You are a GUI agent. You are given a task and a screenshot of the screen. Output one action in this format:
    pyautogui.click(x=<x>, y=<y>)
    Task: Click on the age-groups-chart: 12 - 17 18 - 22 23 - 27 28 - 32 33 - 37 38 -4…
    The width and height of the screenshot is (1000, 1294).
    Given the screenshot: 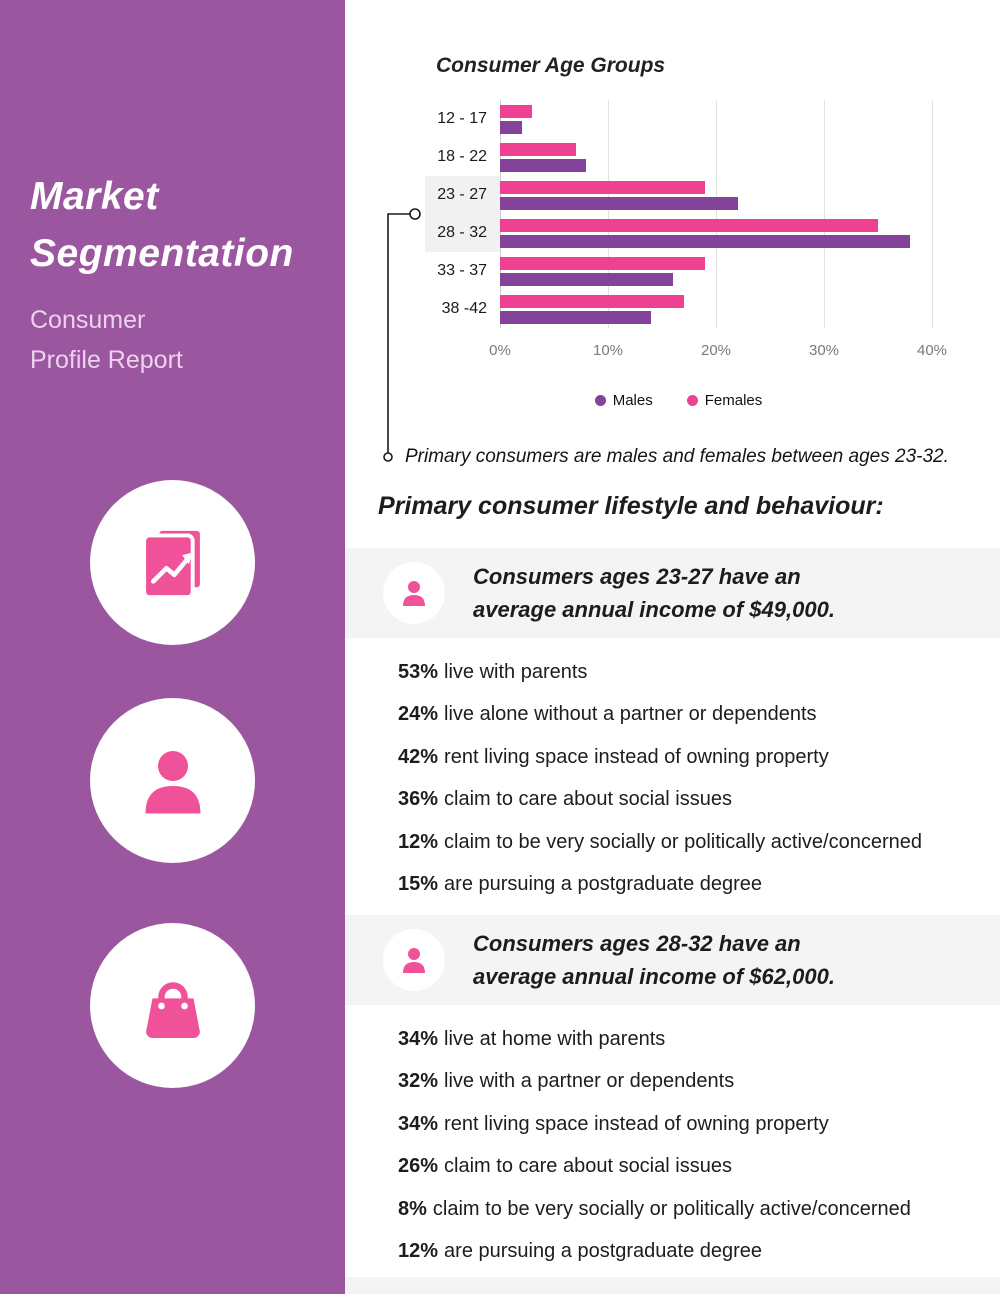 What is the action you would take?
    pyautogui.click(x=679, y=214)
    